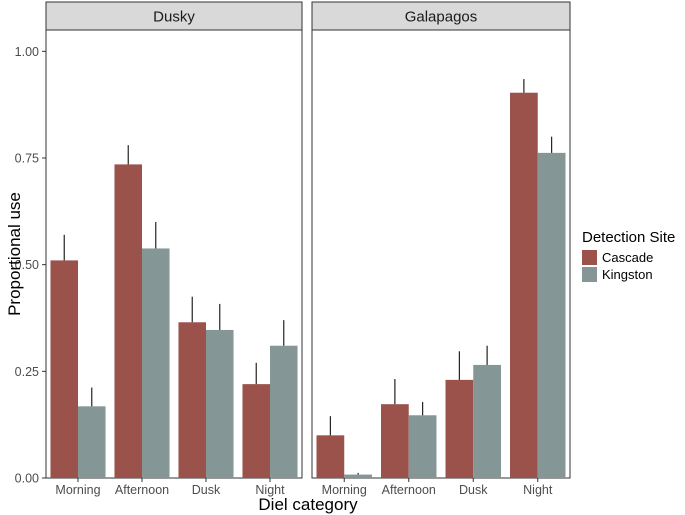 The image size is (685, 515). What do you see at coordinates (628, 237) in the screenshot?
I see `legend-title: Detection Site` at bounding box center [628, 237].